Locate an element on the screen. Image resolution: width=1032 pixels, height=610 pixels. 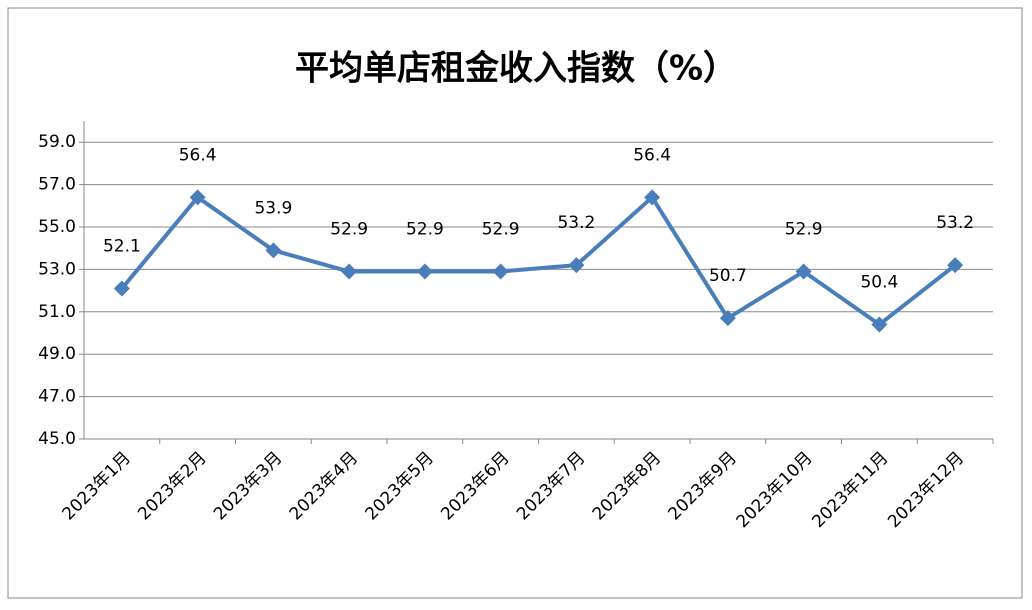
chart-title: 平均单店租金收入指数（%） is located at coordinates (516, 69).